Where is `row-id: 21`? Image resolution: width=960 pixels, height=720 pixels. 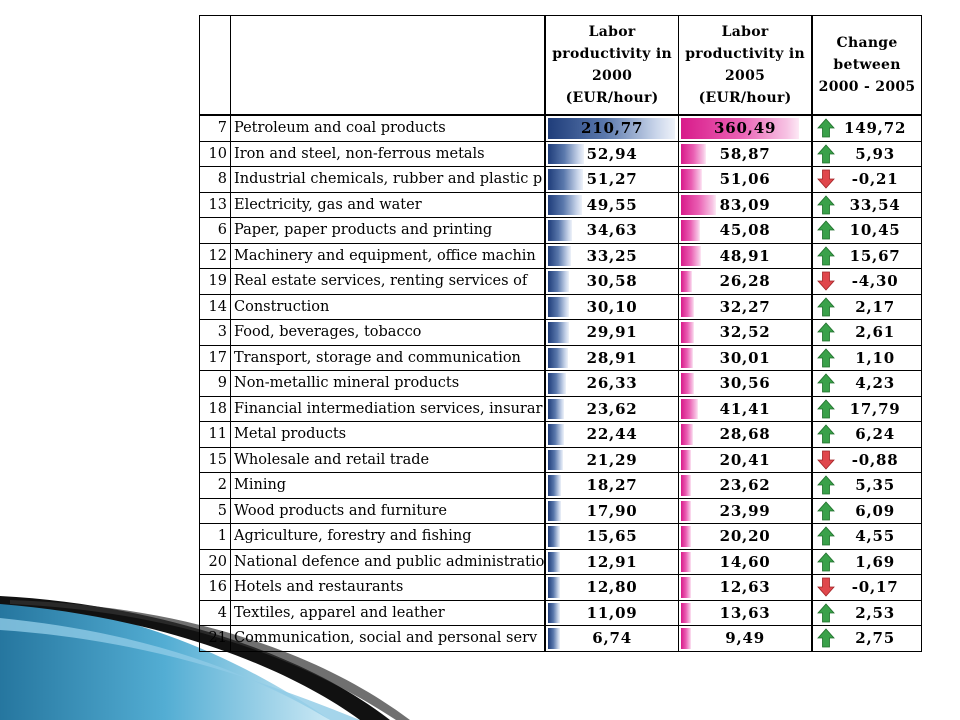
row-id: 21 is located at coordinates (215, 638).